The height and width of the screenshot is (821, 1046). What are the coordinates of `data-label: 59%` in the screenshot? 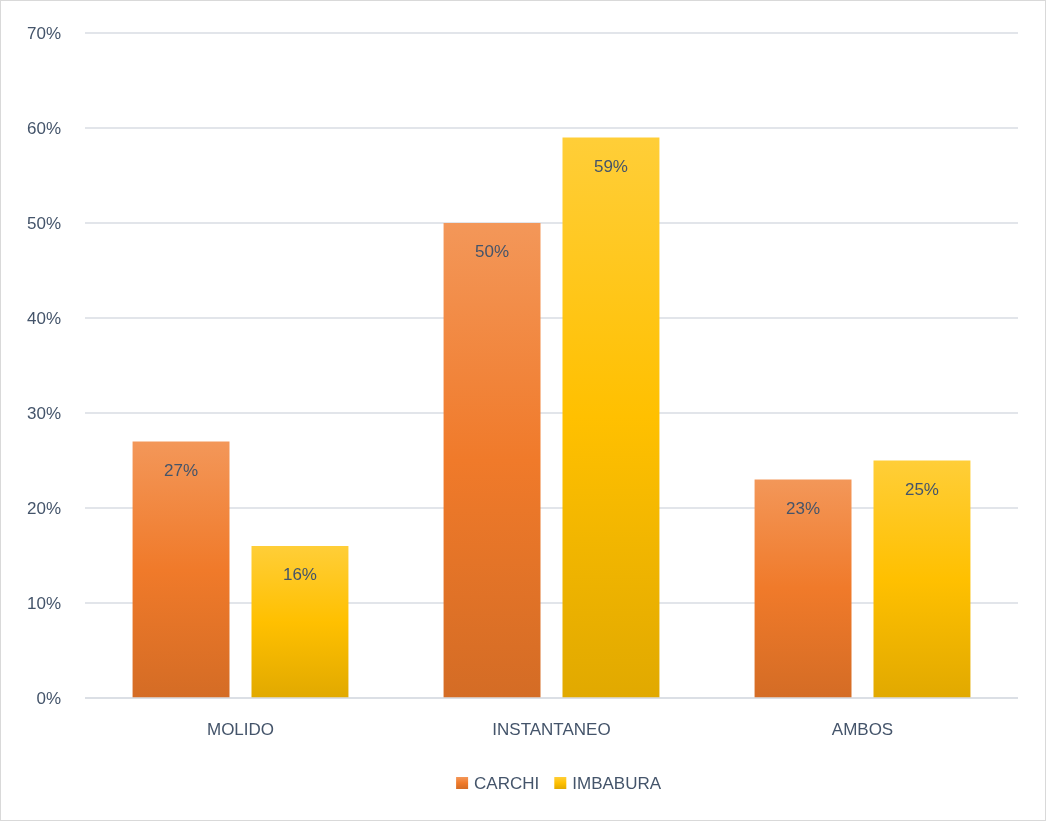 It's located at (610, 166).